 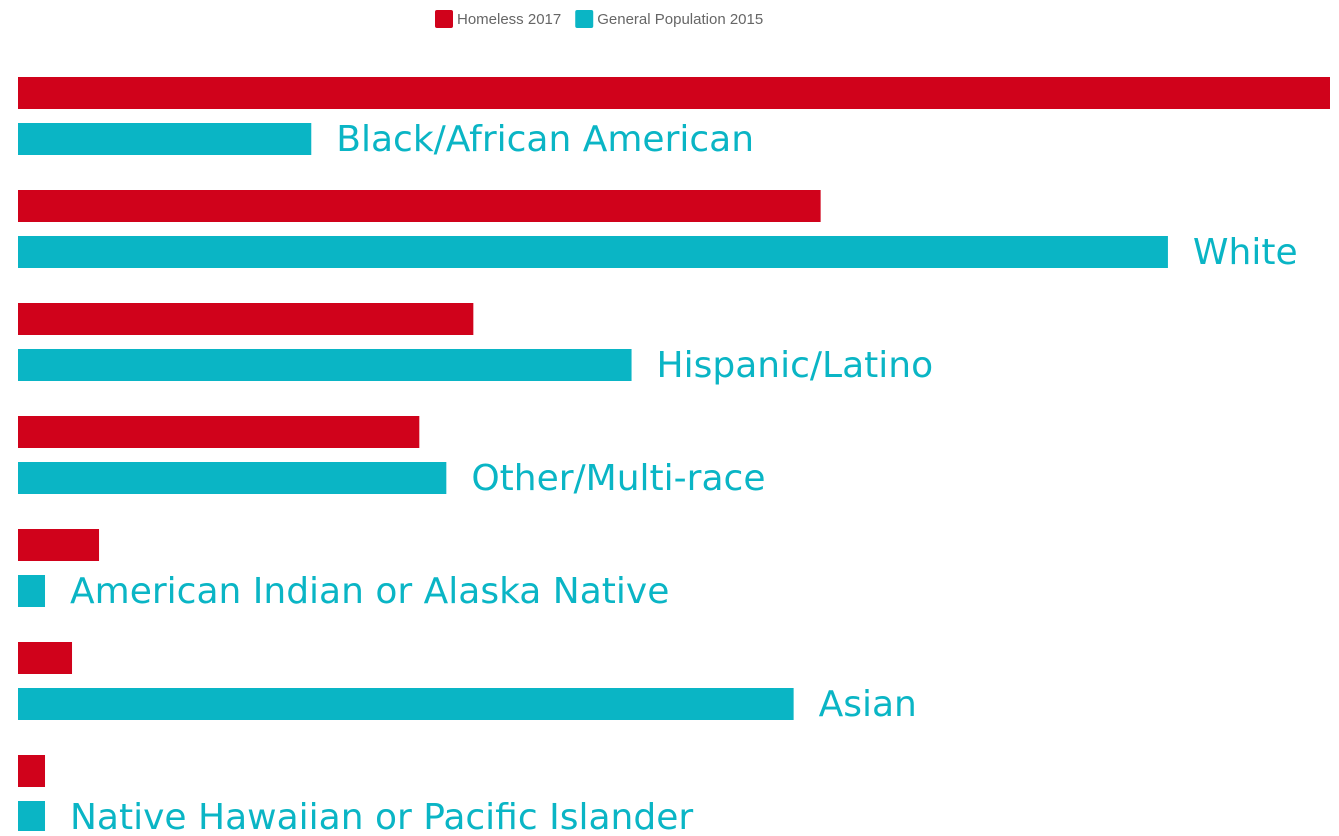 What do you see at coordinates (618, 478) in the screenshot?
I see `category-label: Other/Multi-race` at bounding box center [618, 478].